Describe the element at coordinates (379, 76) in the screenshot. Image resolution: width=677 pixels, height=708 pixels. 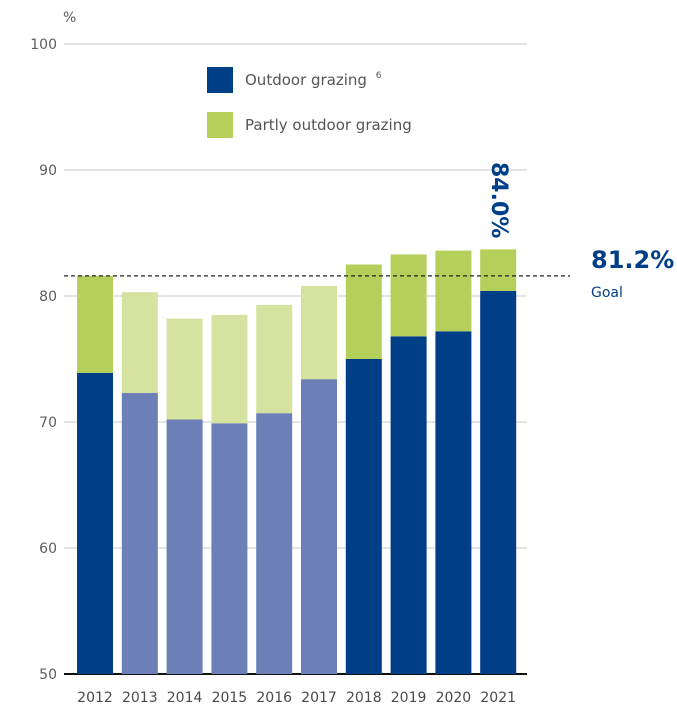
I see `legend-footnote-marker: 6` at that location.